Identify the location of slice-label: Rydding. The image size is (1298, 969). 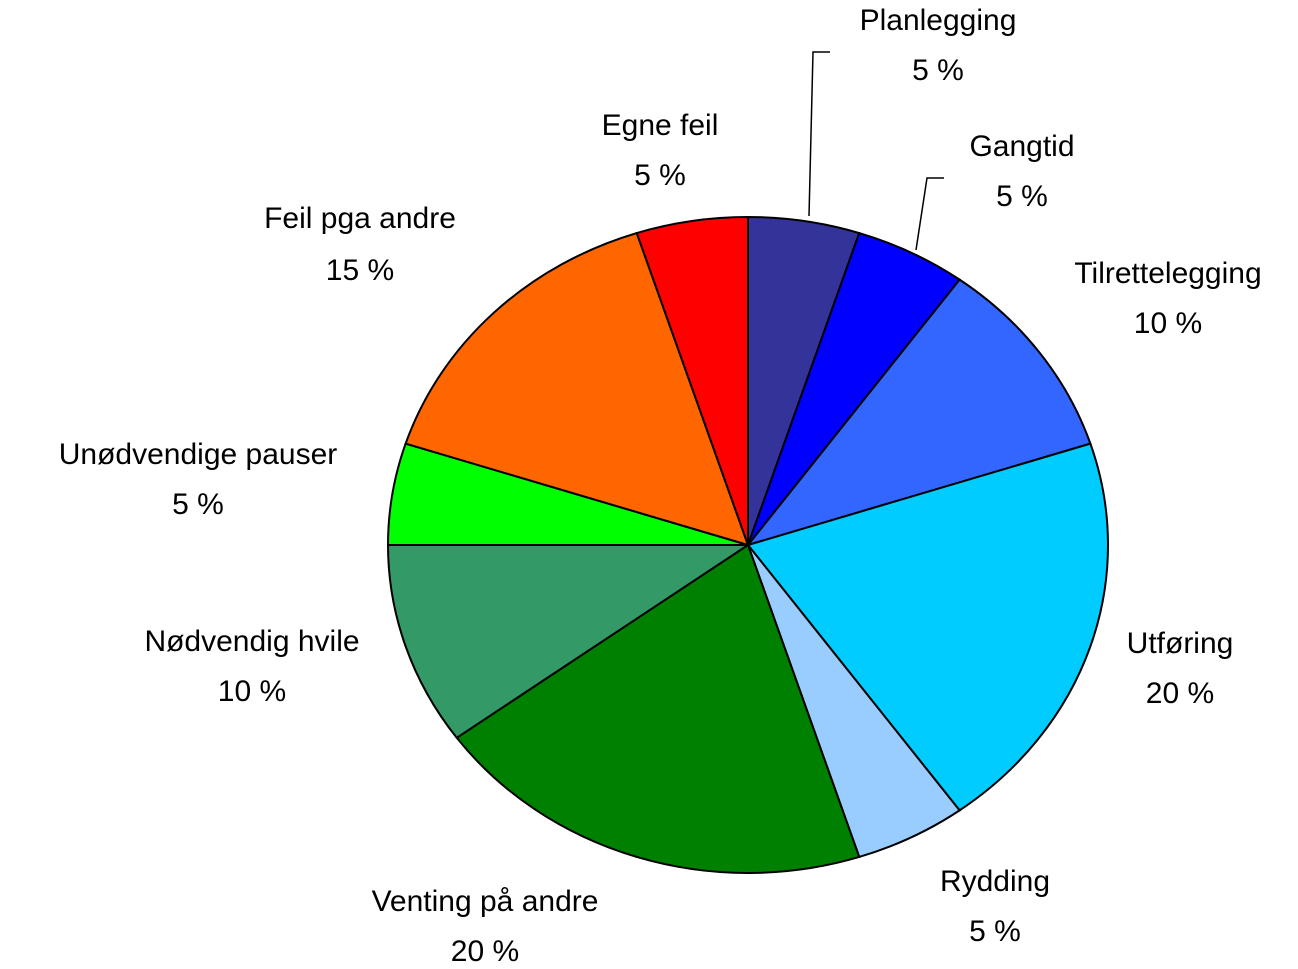
(995, 881).